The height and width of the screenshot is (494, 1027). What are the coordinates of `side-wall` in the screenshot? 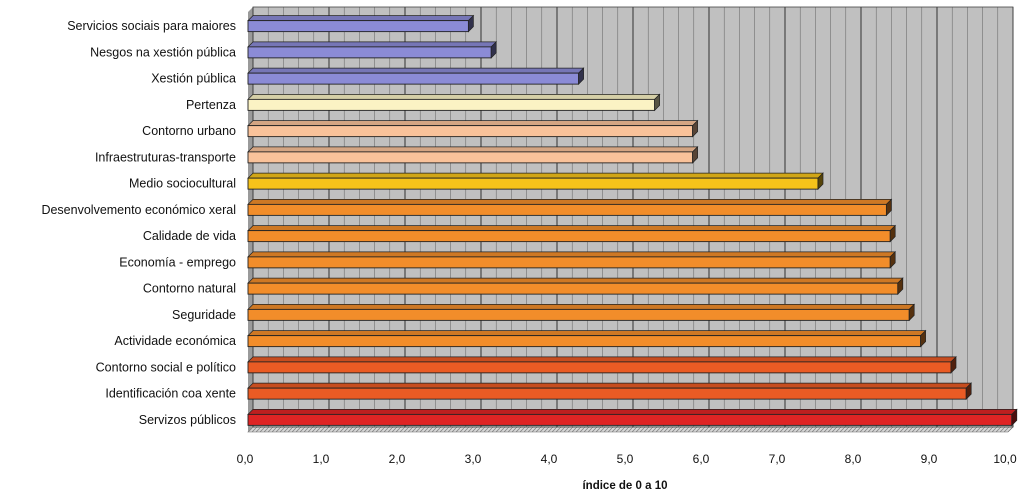 It's located at (250, 219).